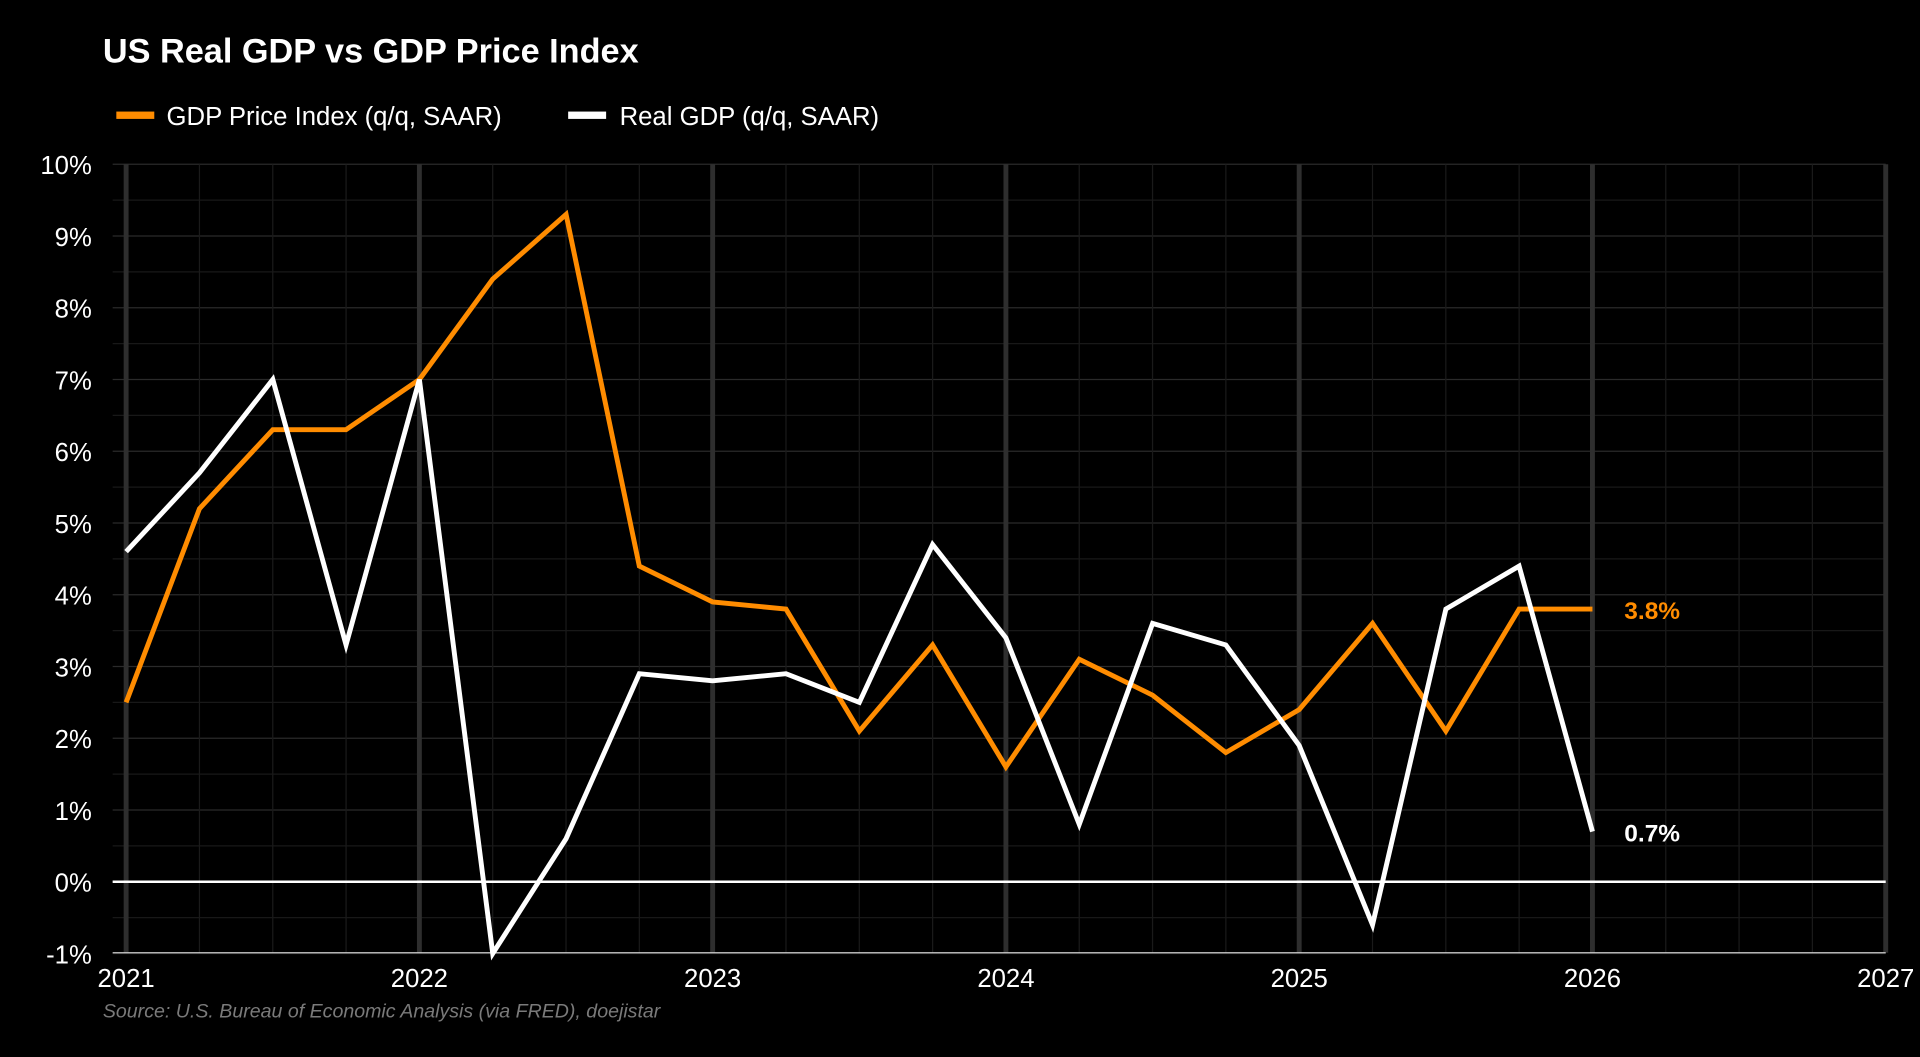  Describe the element at coordinates (371, 52) in the screenshot. I see `chart-title: US Real GDP vs GDP Price Index` at that location.